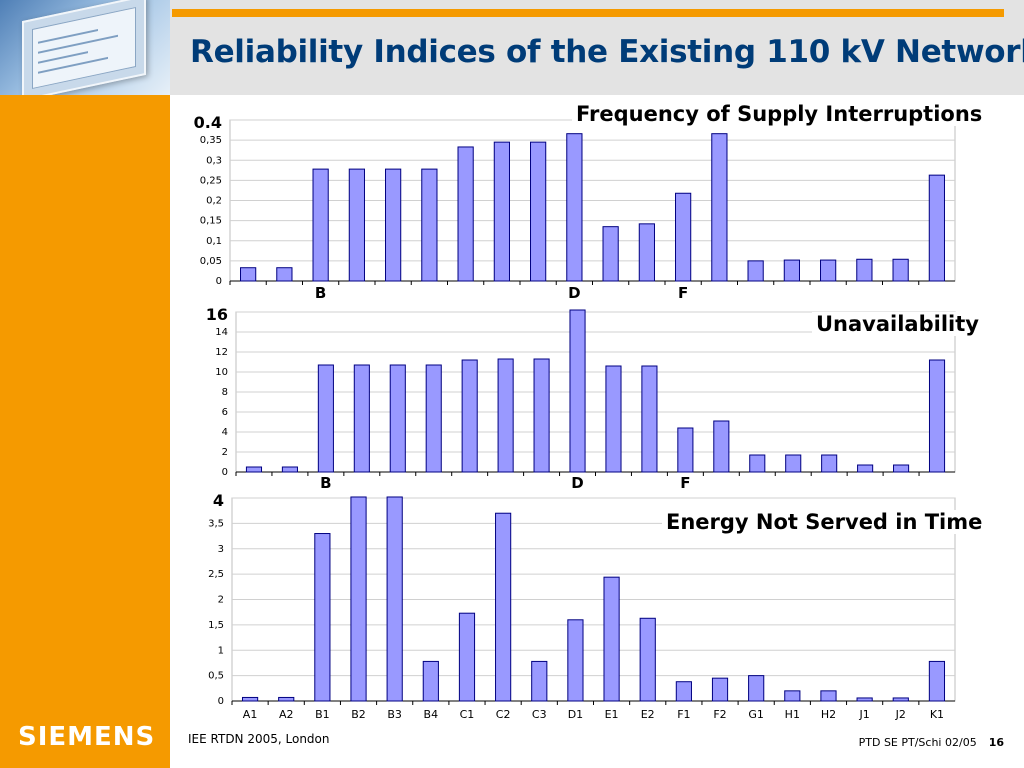 The height and width of the screenshot is (768, 1024). What do you see at coordinates (996, 742) in the screenshot?
I see `page-number: 16` at bounding box center [996, 742].